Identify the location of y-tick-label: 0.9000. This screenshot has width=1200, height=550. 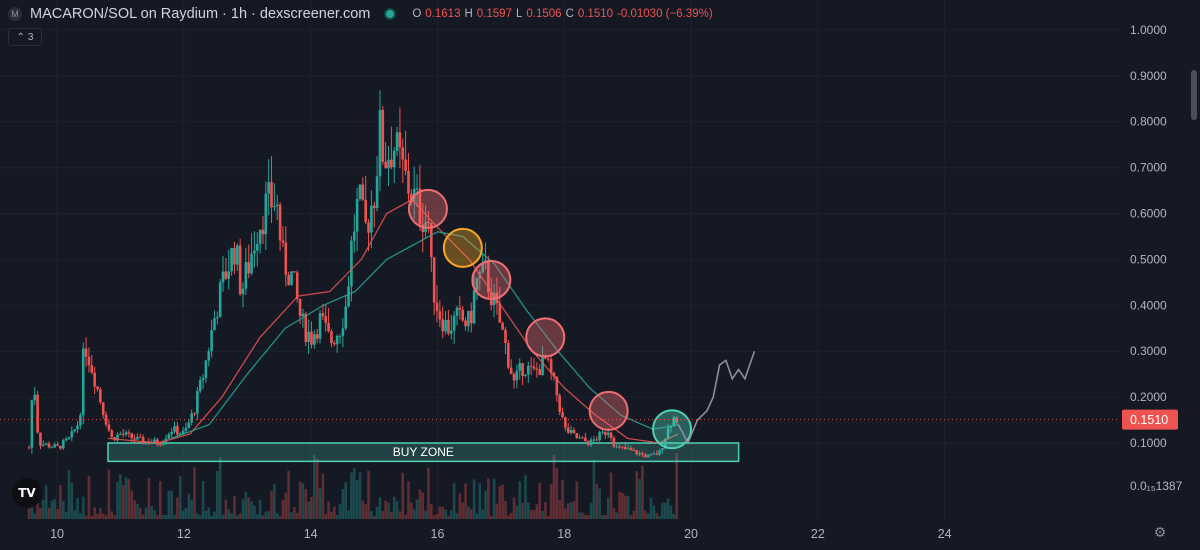
(1148, 76).